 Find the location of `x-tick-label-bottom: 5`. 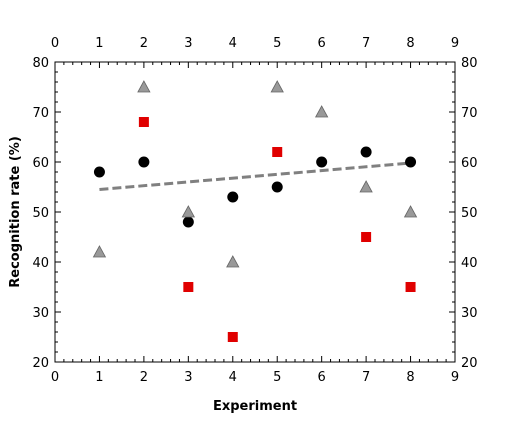

x-tick-label-bottom: 5 is located at coordinates (277, 377).